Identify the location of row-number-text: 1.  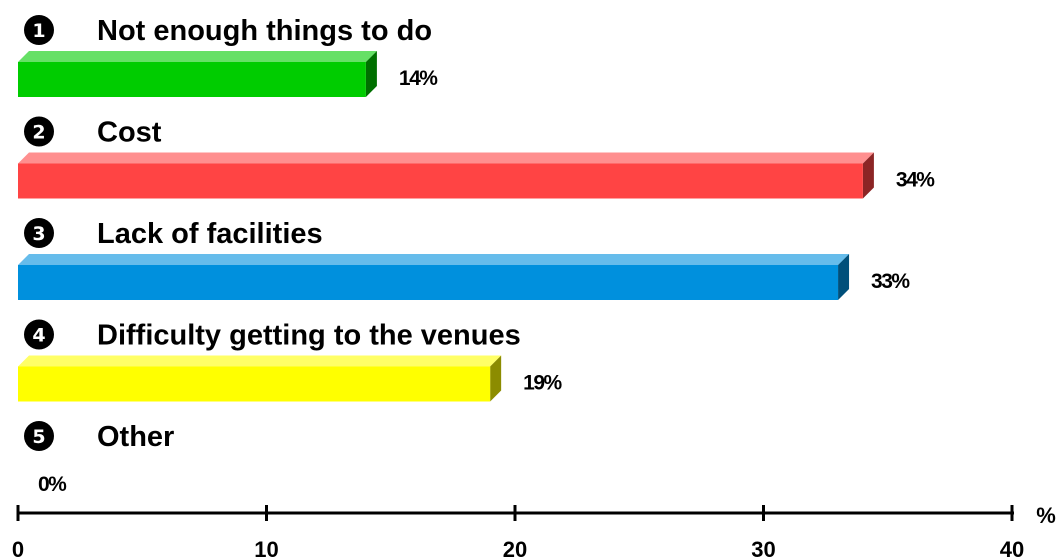
(38, 31).